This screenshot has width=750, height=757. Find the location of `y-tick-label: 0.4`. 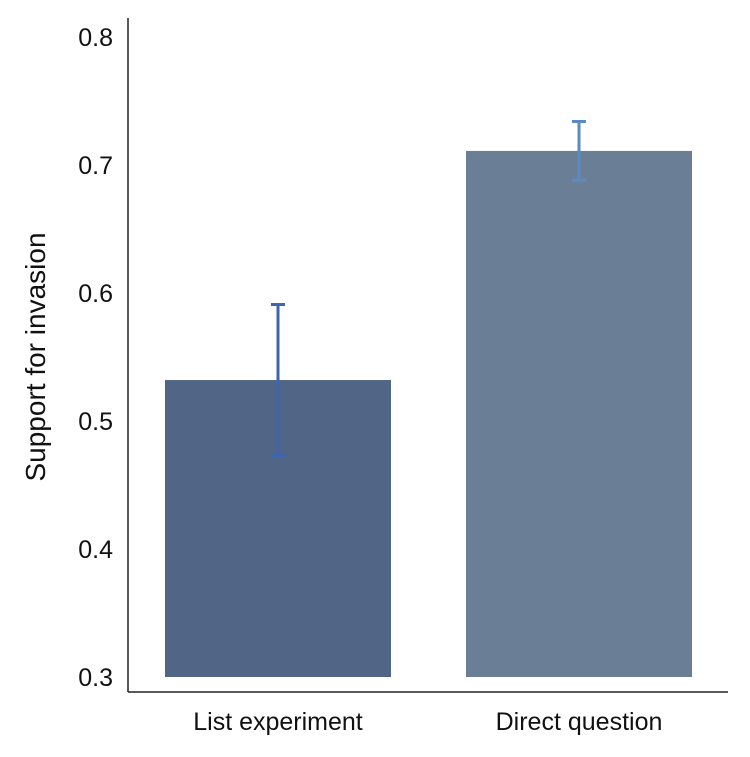

y-tick-label: 0.4 is located at coordinates (95, 550).